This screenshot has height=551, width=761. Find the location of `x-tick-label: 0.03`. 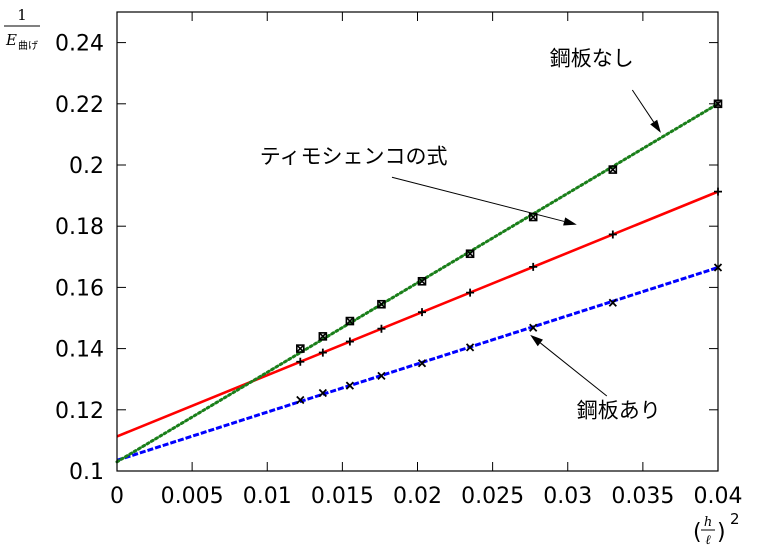

x-tick-label: 0.03 is located at coordinates (567, 496).